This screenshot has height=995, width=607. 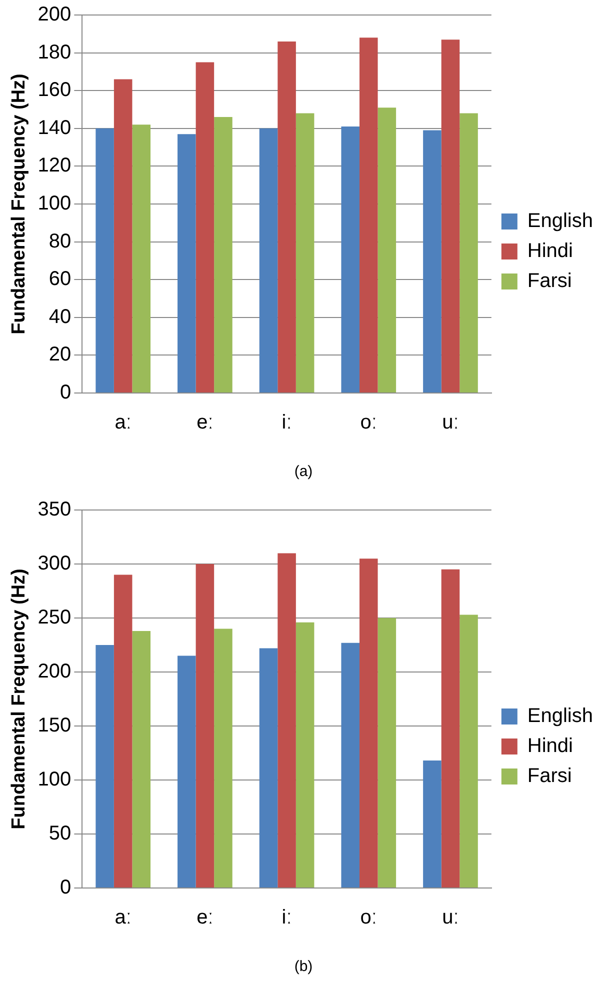 What do you see at coordinates (60, 241) in the screenshot?
I see `y-tick-label: 80` at bounding box center [60, 241].